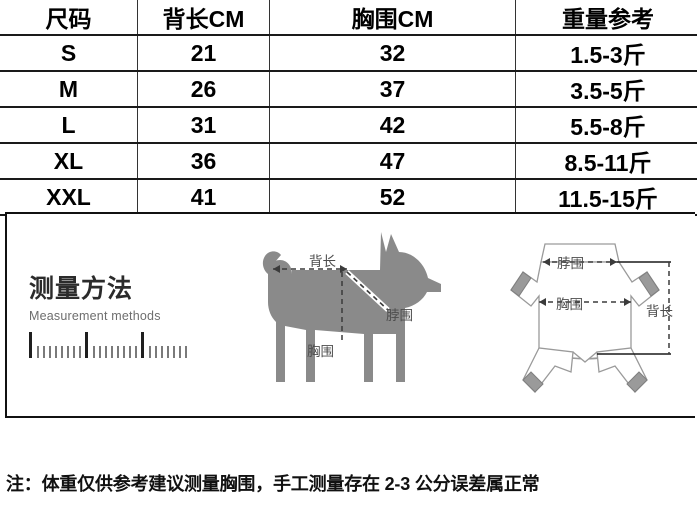 Image resolution: width=697 pixels, height=505 pixels. What do you see at coordinates (111, 344) in the screenshot?
I see `ruler-icon` at bounding box center [111, 344].